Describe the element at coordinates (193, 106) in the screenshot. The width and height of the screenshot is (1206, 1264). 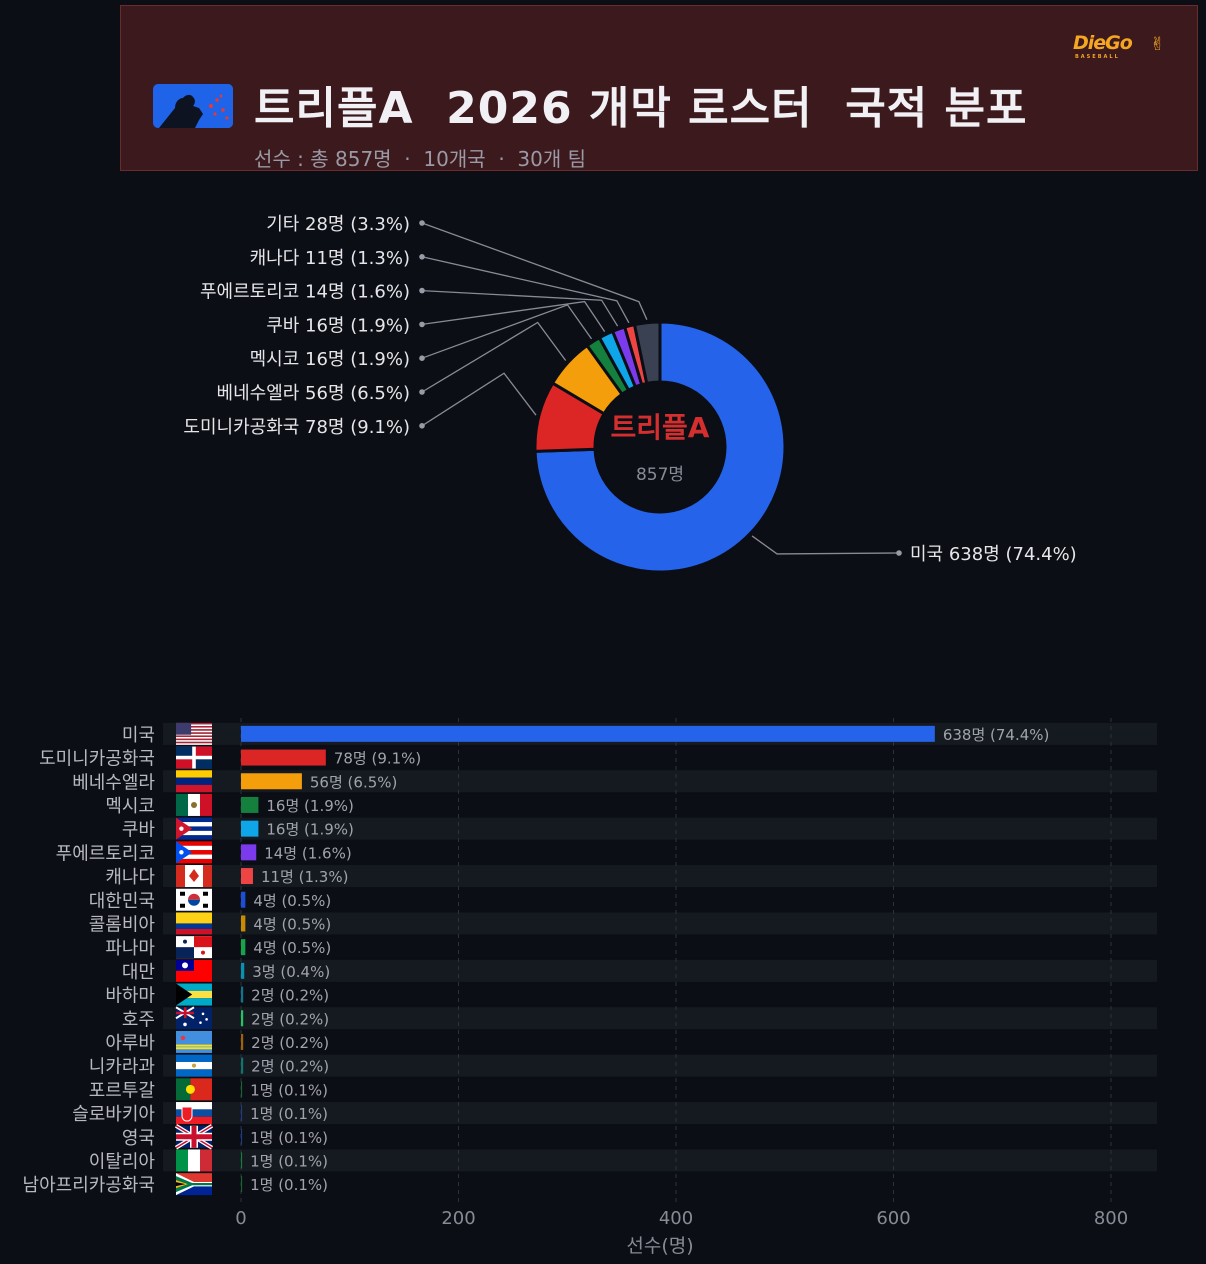
I see `mlb-batter-logo` at that location.